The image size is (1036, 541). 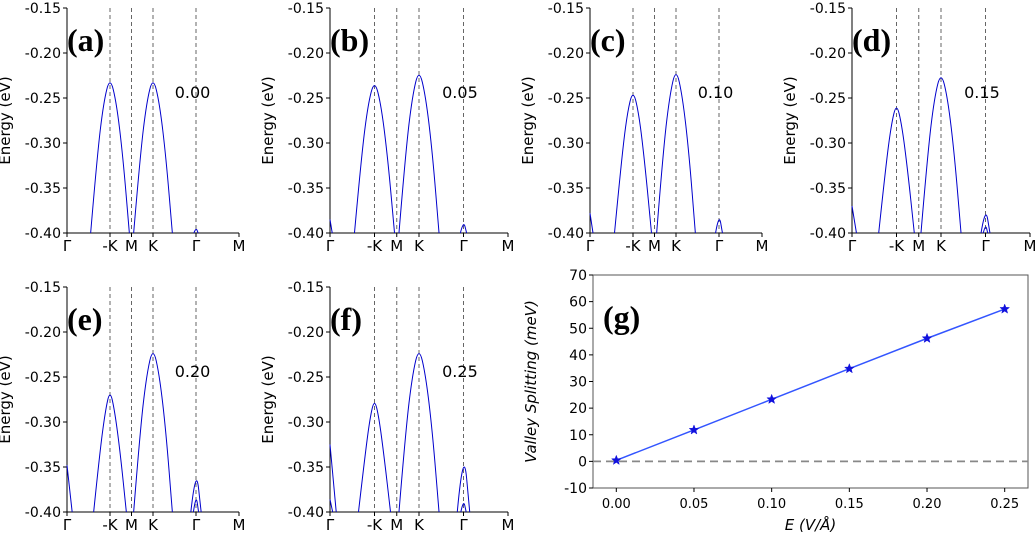 What do you see at coordinates (531, 381) in the screenshot?
I see `y-axis-label: Valley Splitting (meV)` at bounding box center [531, 381].